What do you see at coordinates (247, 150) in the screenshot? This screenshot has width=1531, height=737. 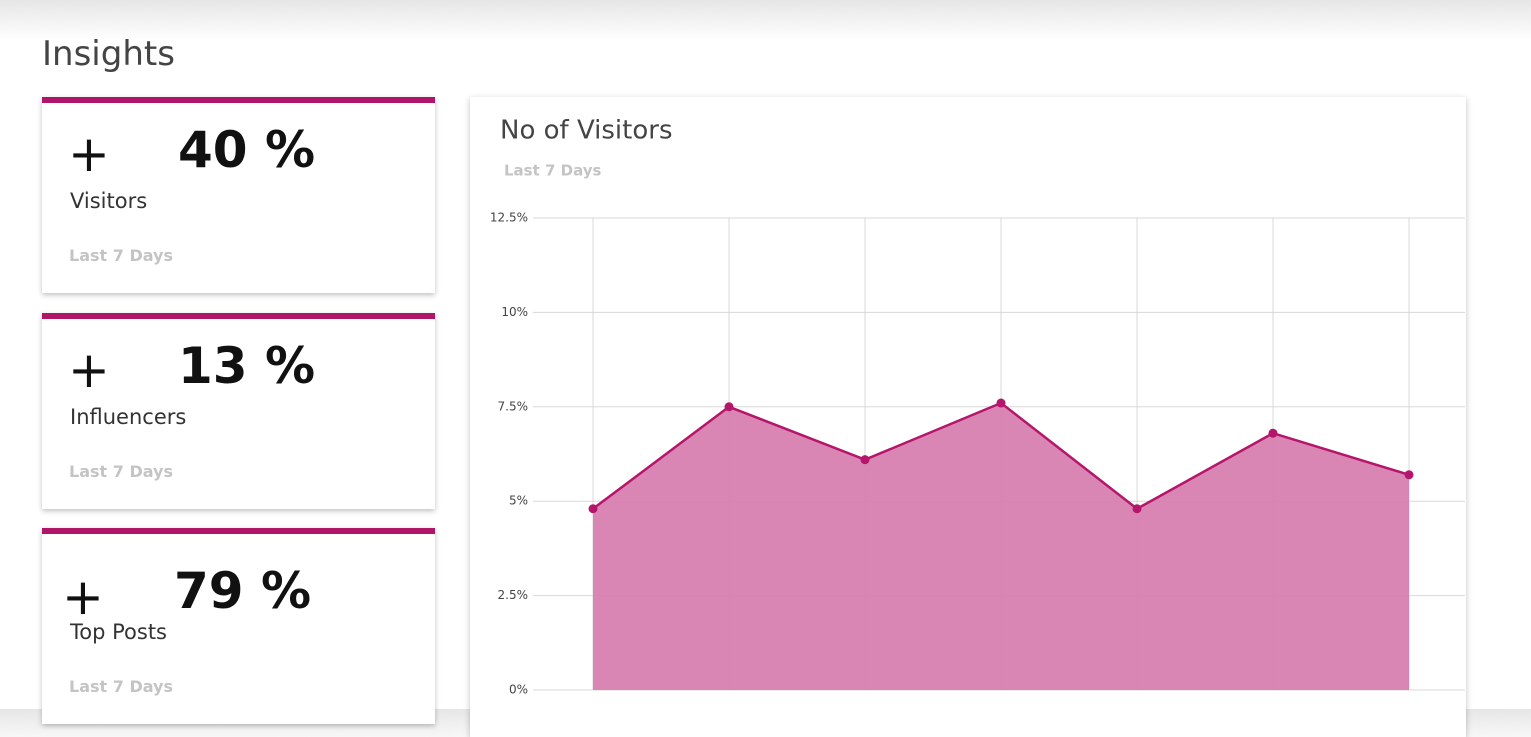 I see `stat-value: 40 %` at bounding box center [247, 150].